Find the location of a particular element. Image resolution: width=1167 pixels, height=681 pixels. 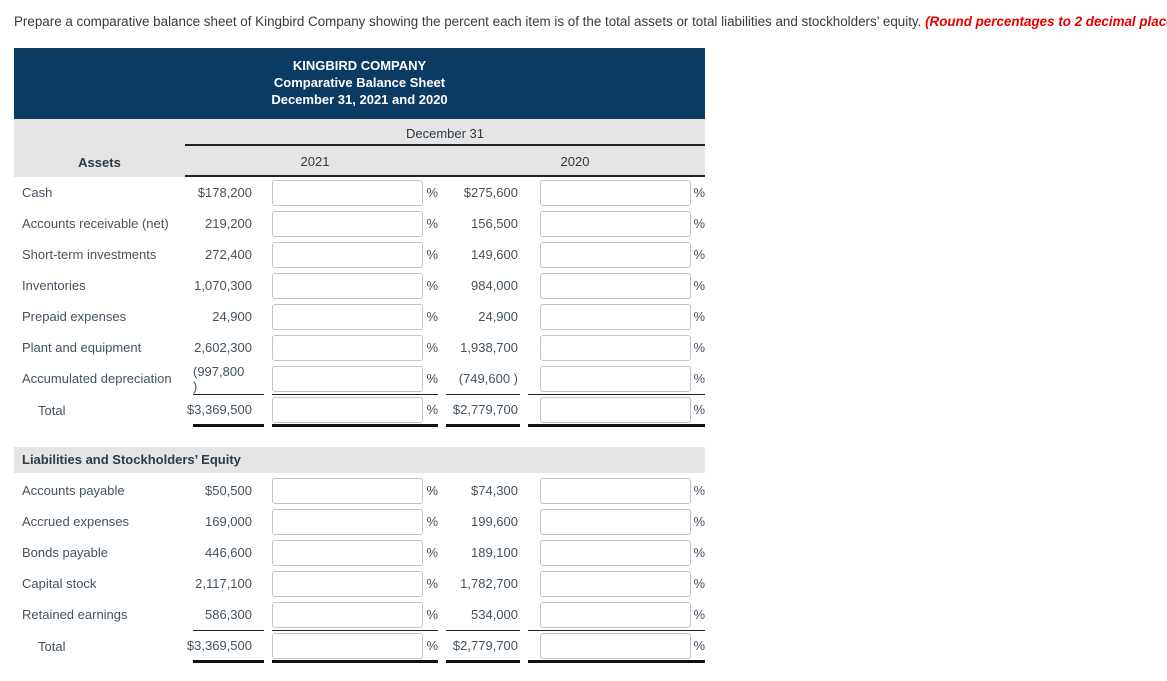

row-label: Accumulated depreciation is located at coordinates (97, 378).